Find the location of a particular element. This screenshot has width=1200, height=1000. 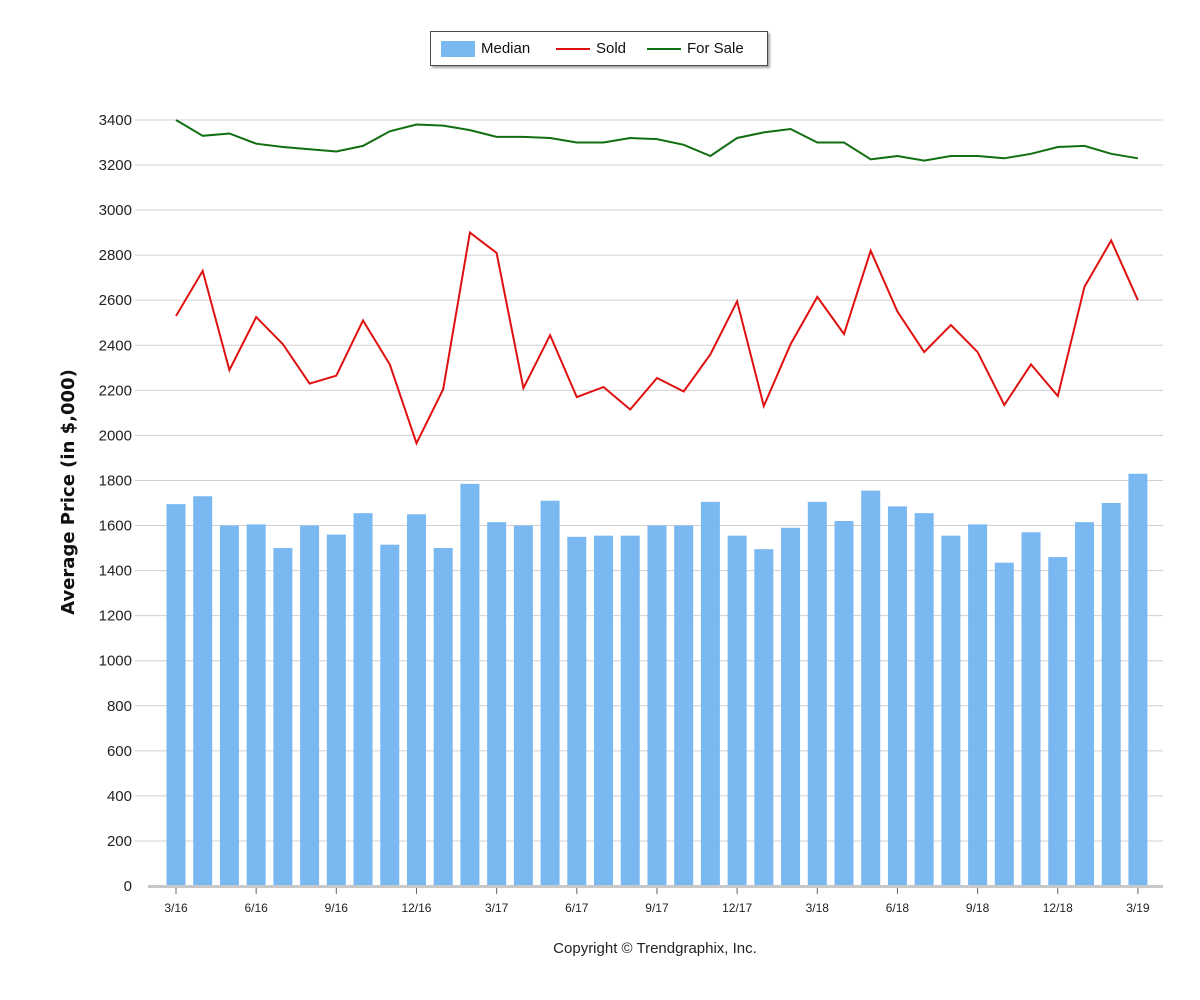

y-tick-label: 400 is located at coordinates (119, 796).